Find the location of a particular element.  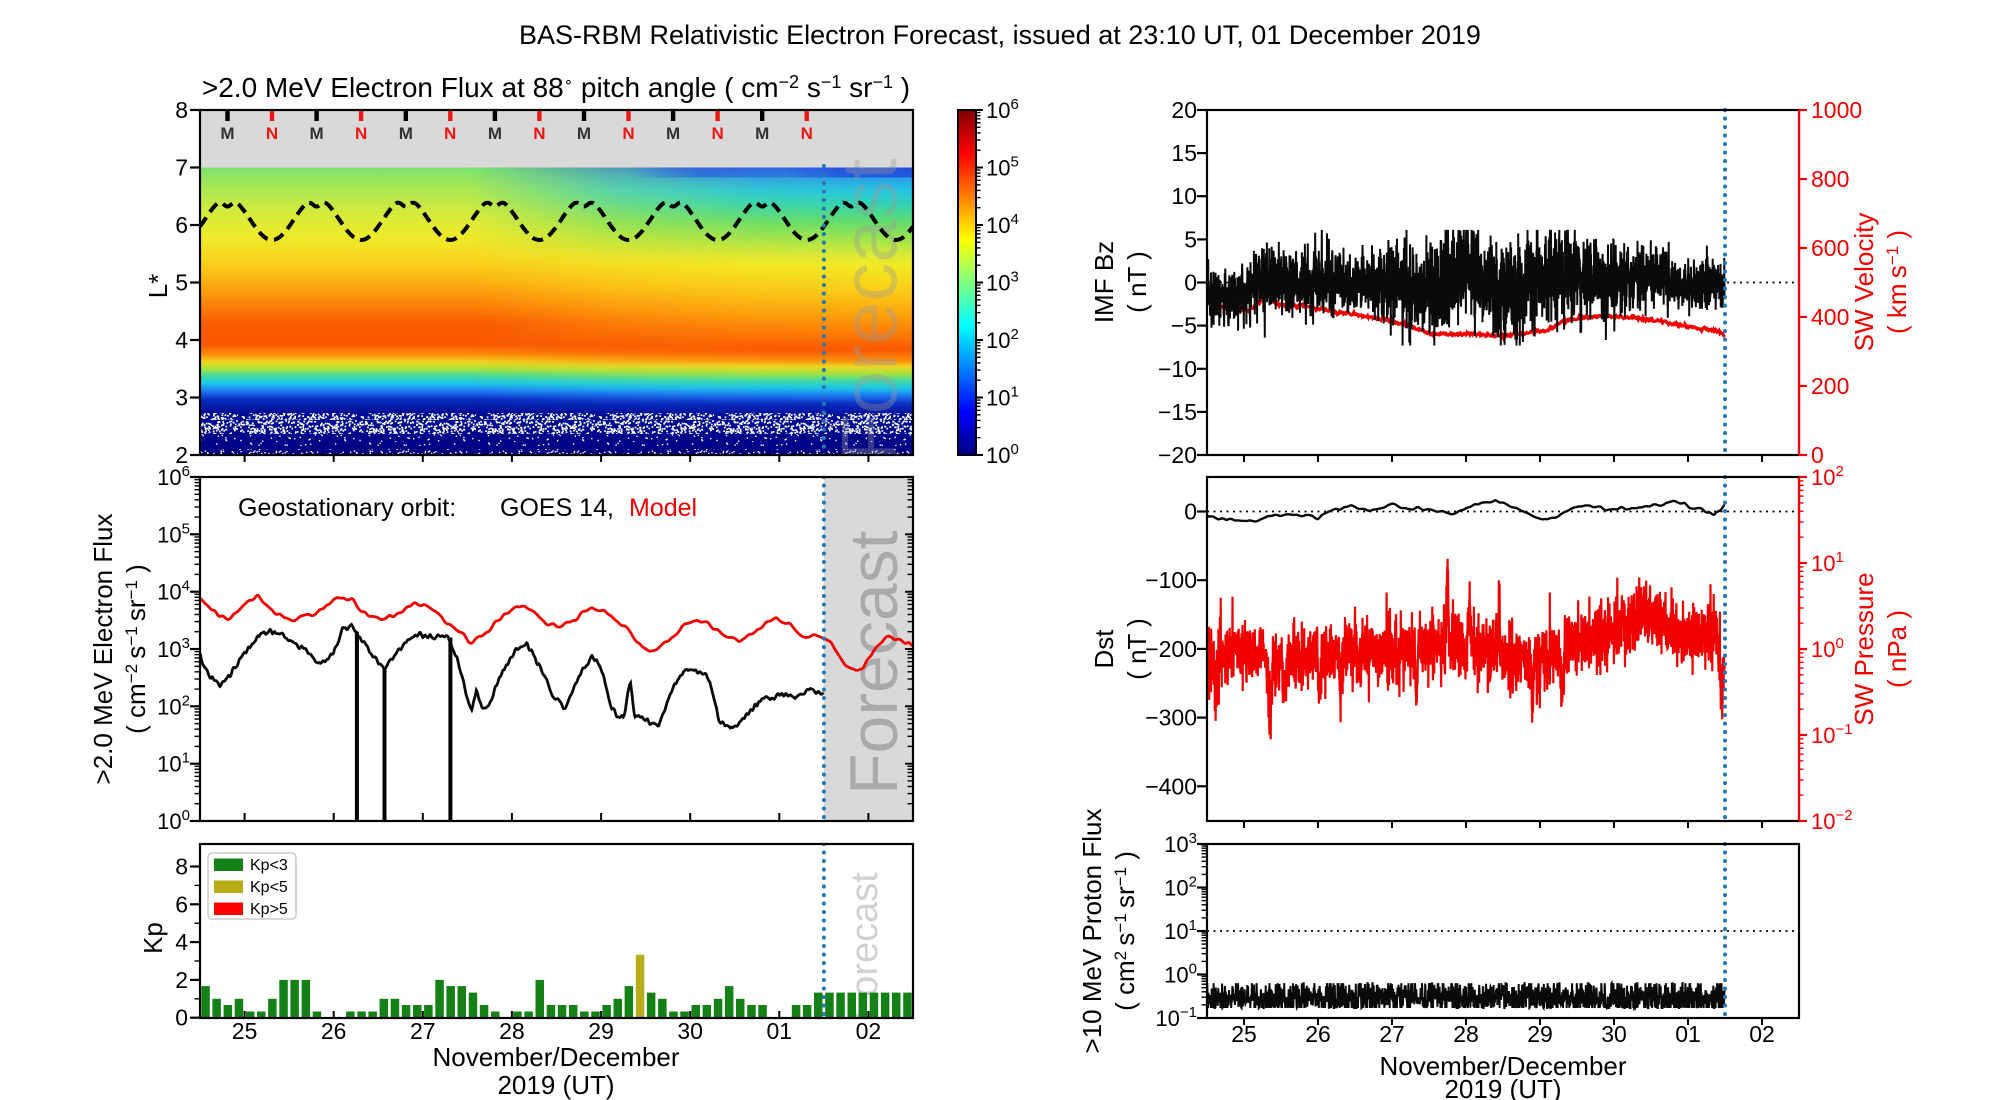

svg-text: −400 is located at coordinates (1171, 786).